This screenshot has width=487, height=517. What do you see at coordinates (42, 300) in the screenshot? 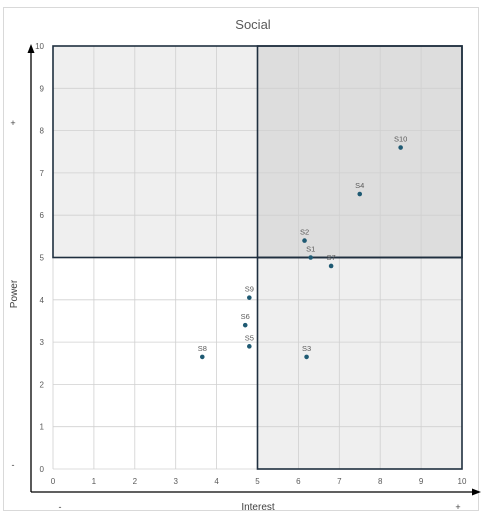
I see `y-tick-label: 4` at bounding box center [42, 300].